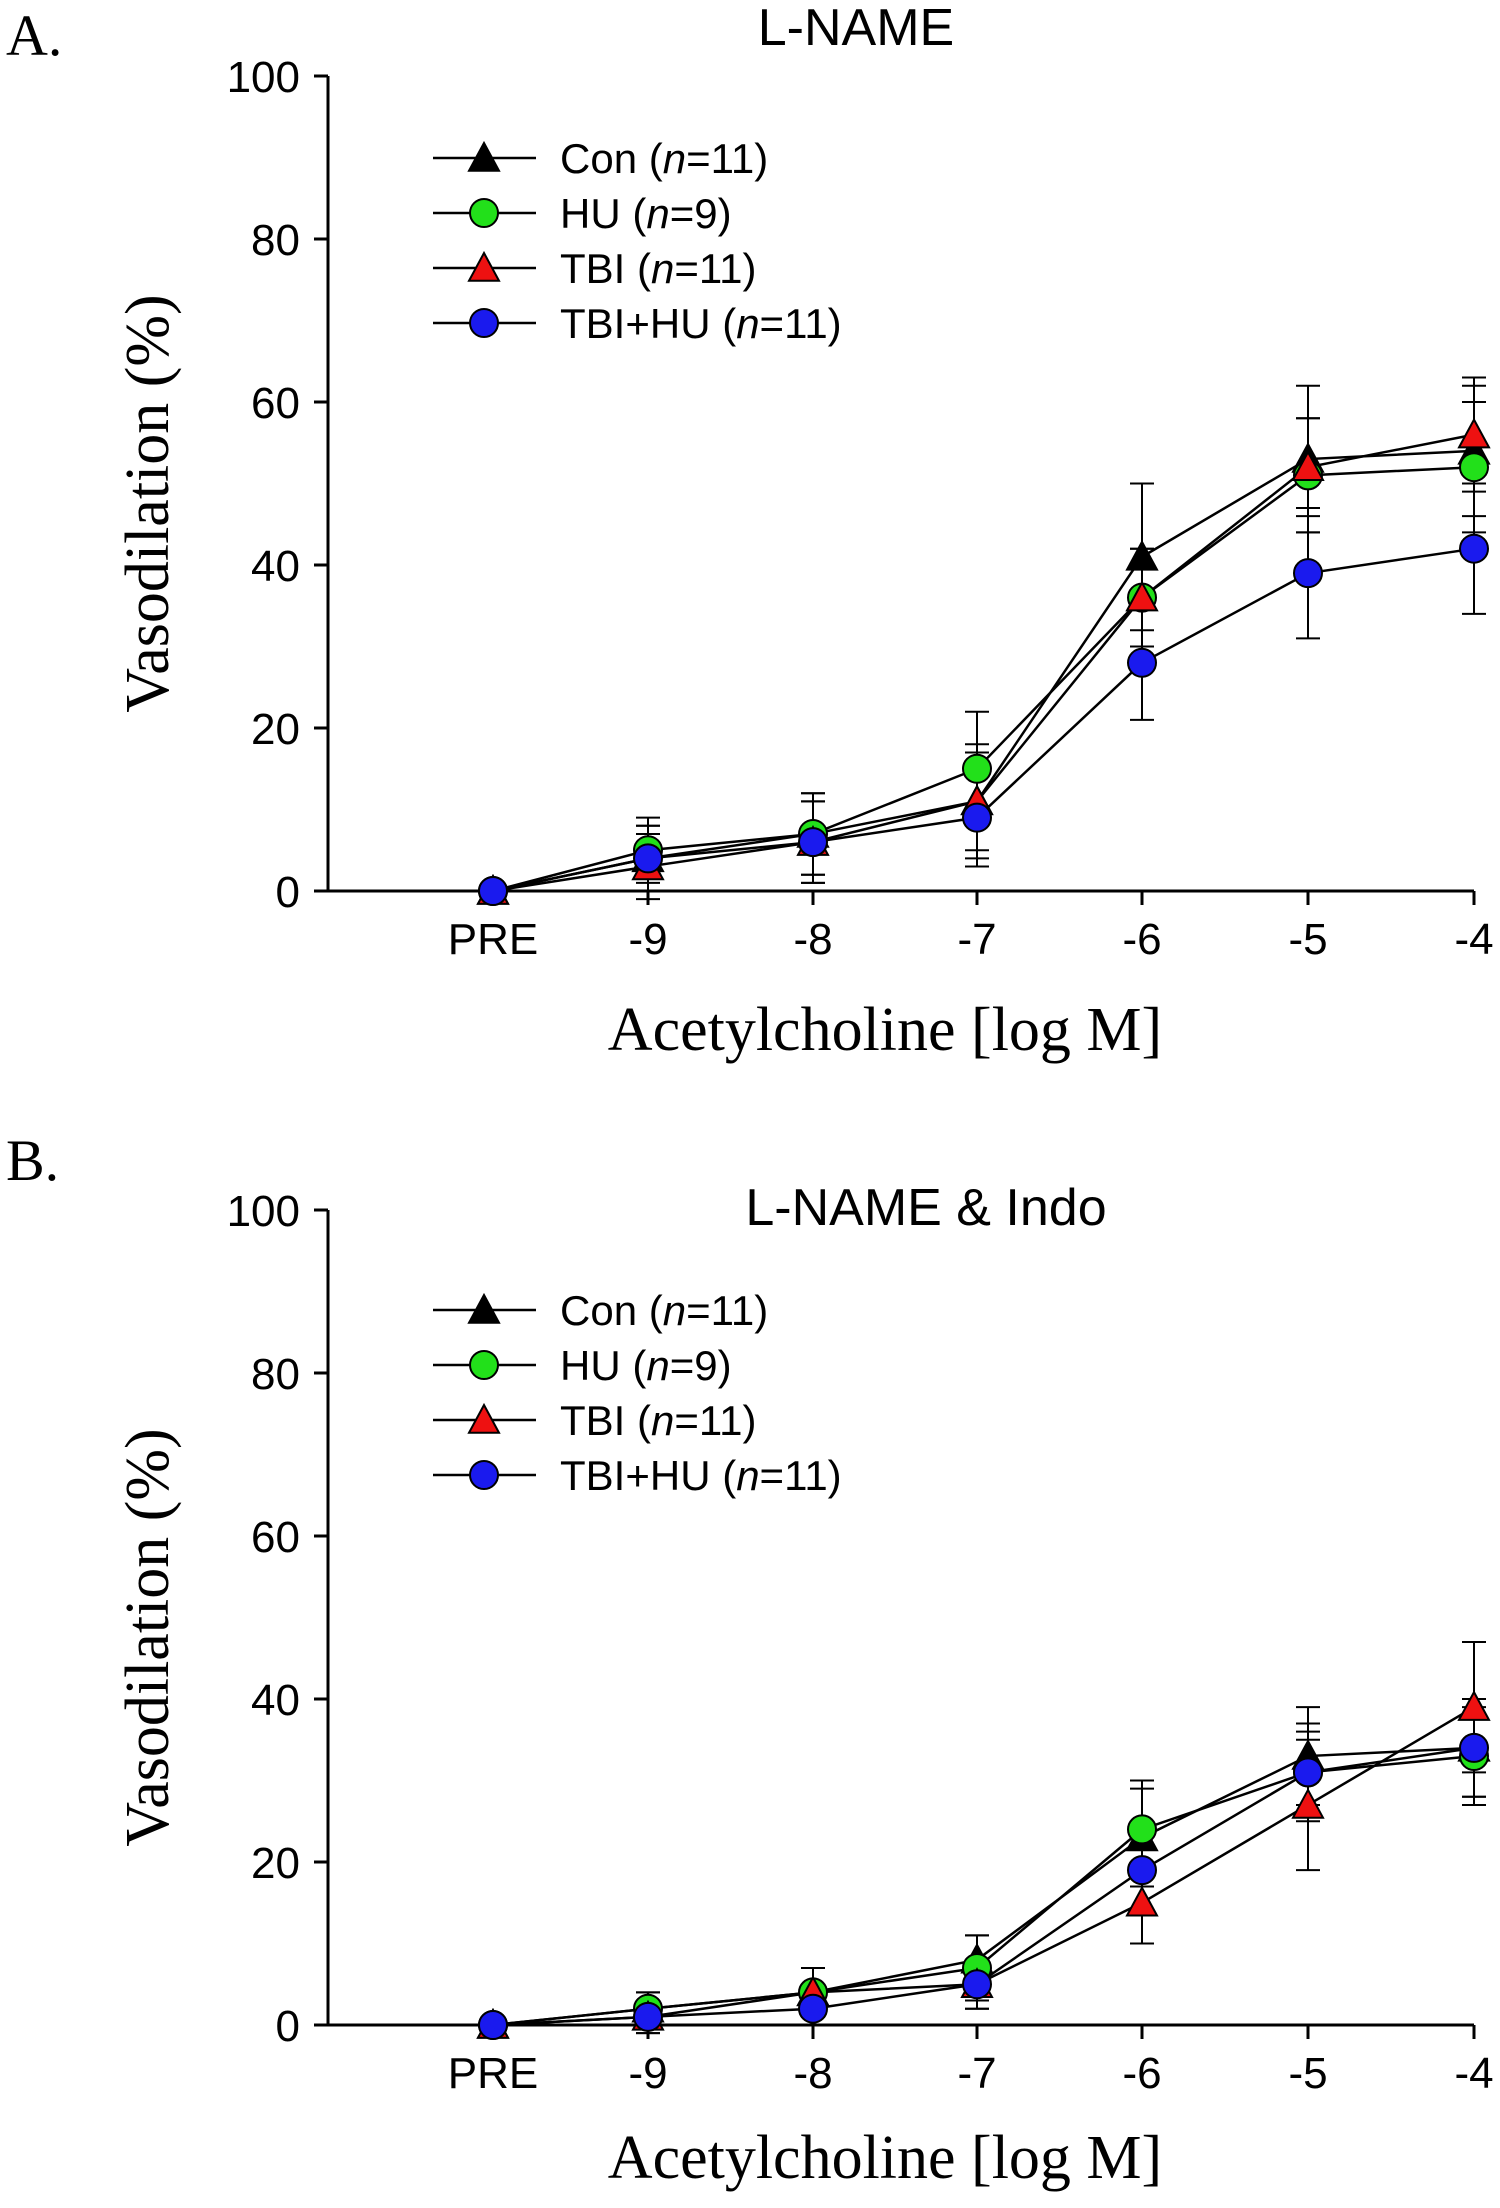 The image size is (1500, 2208). I want to click on panel-label: A., so click(34, 35).